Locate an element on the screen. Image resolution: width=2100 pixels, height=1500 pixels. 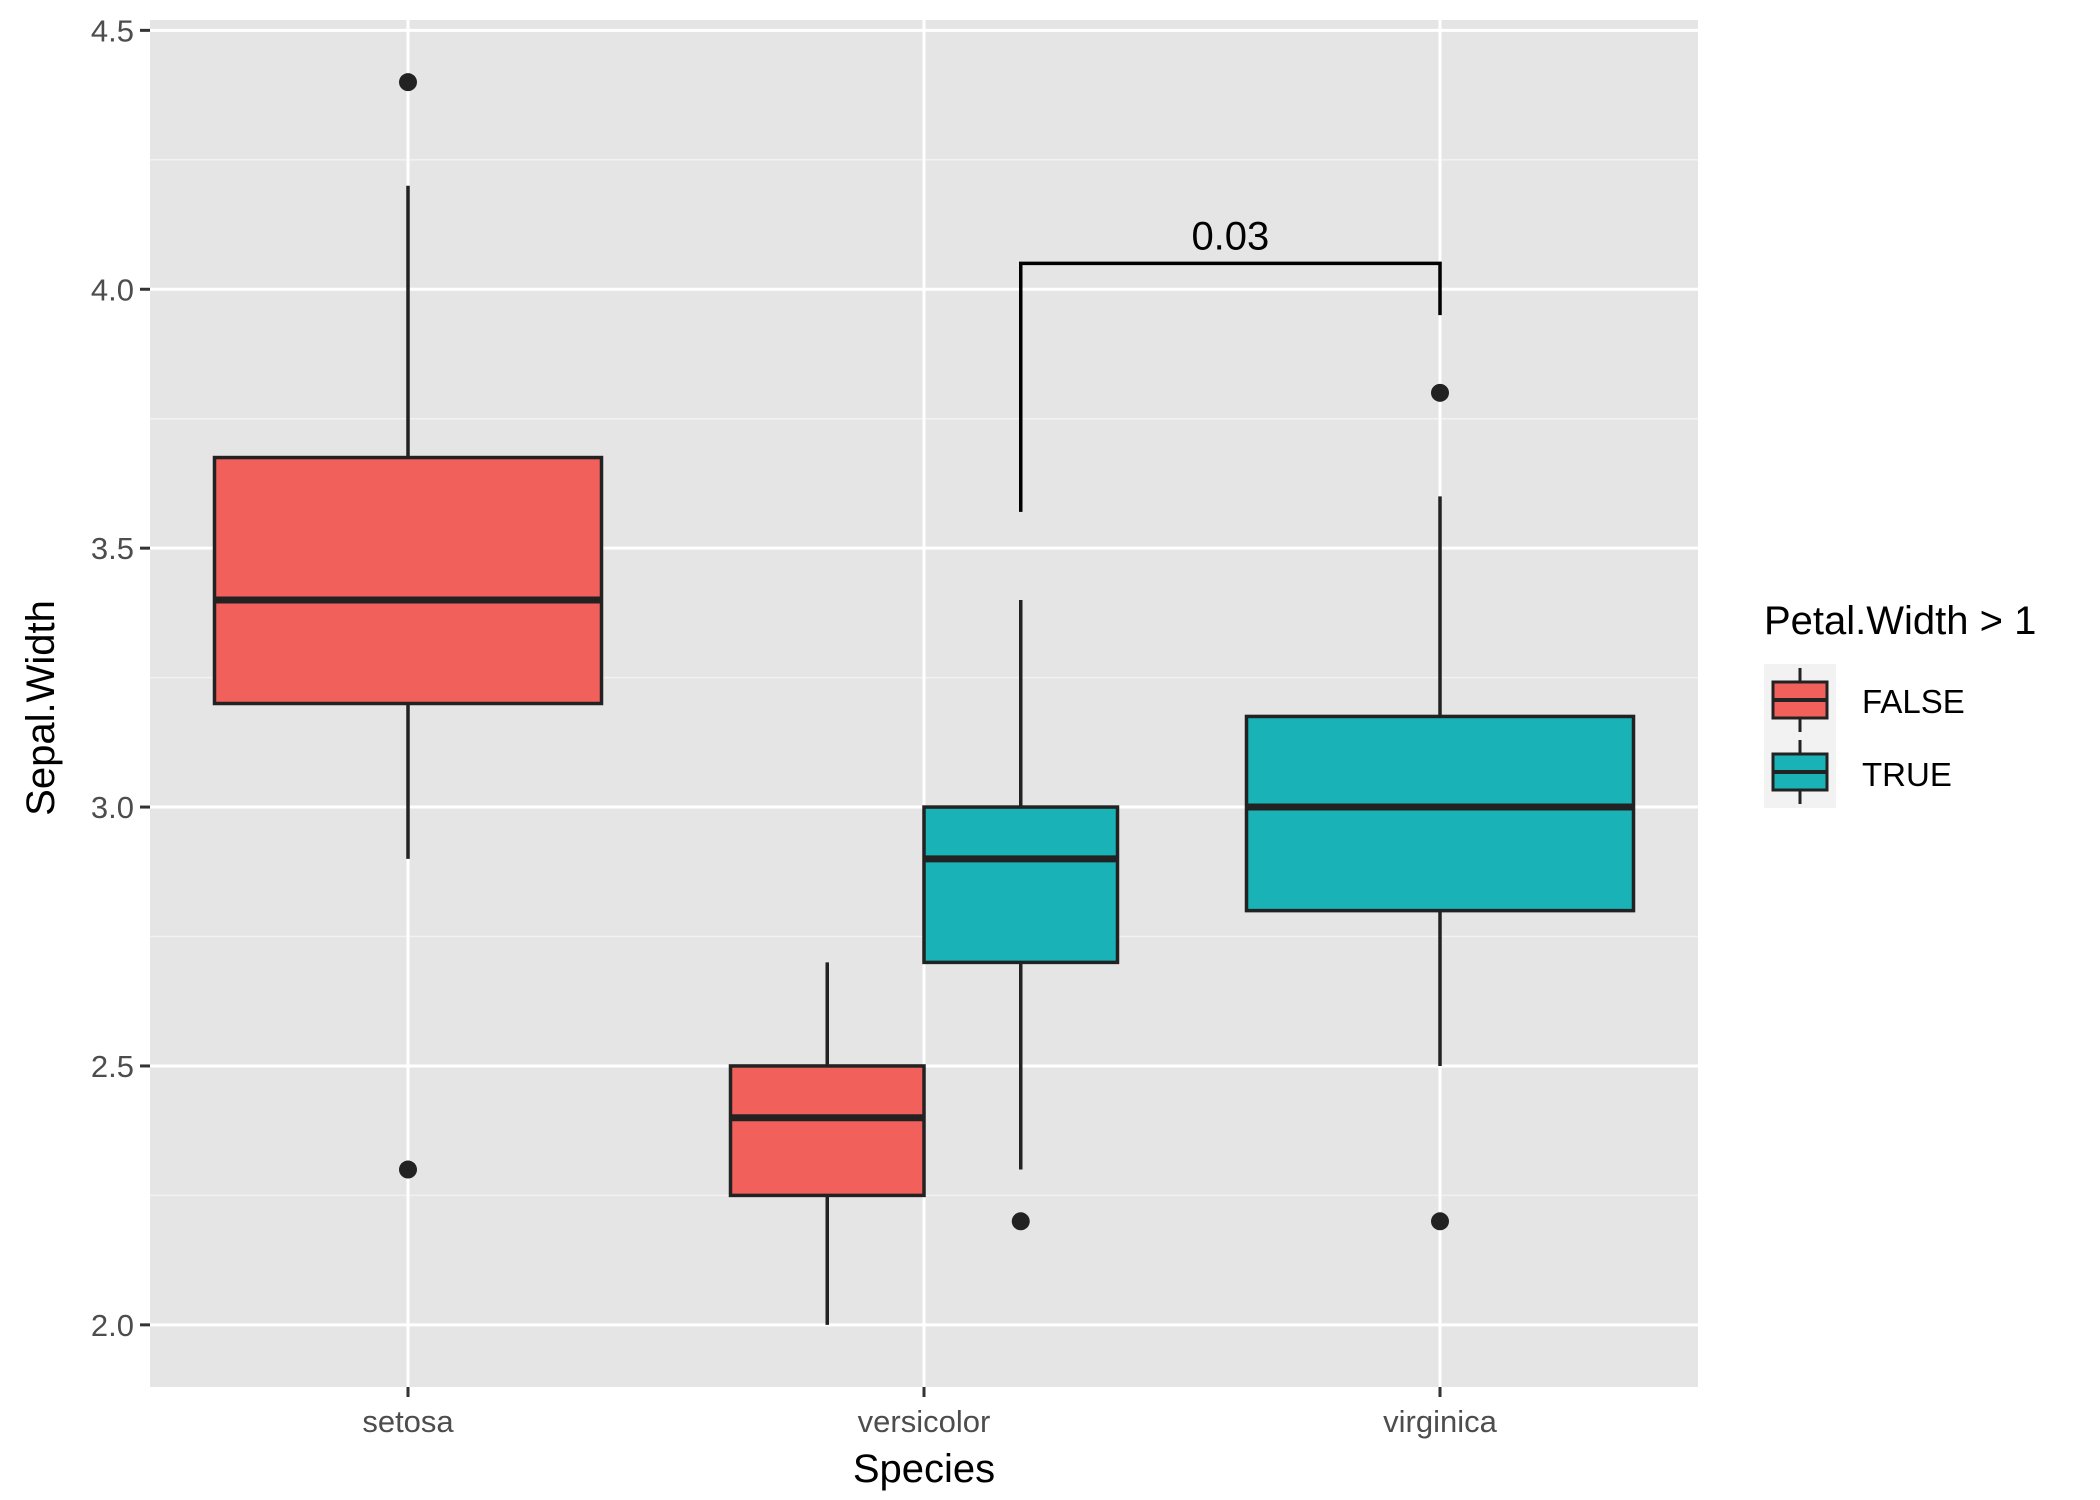
x-tick-label: virginica is located at coordinates (1440, 1421).